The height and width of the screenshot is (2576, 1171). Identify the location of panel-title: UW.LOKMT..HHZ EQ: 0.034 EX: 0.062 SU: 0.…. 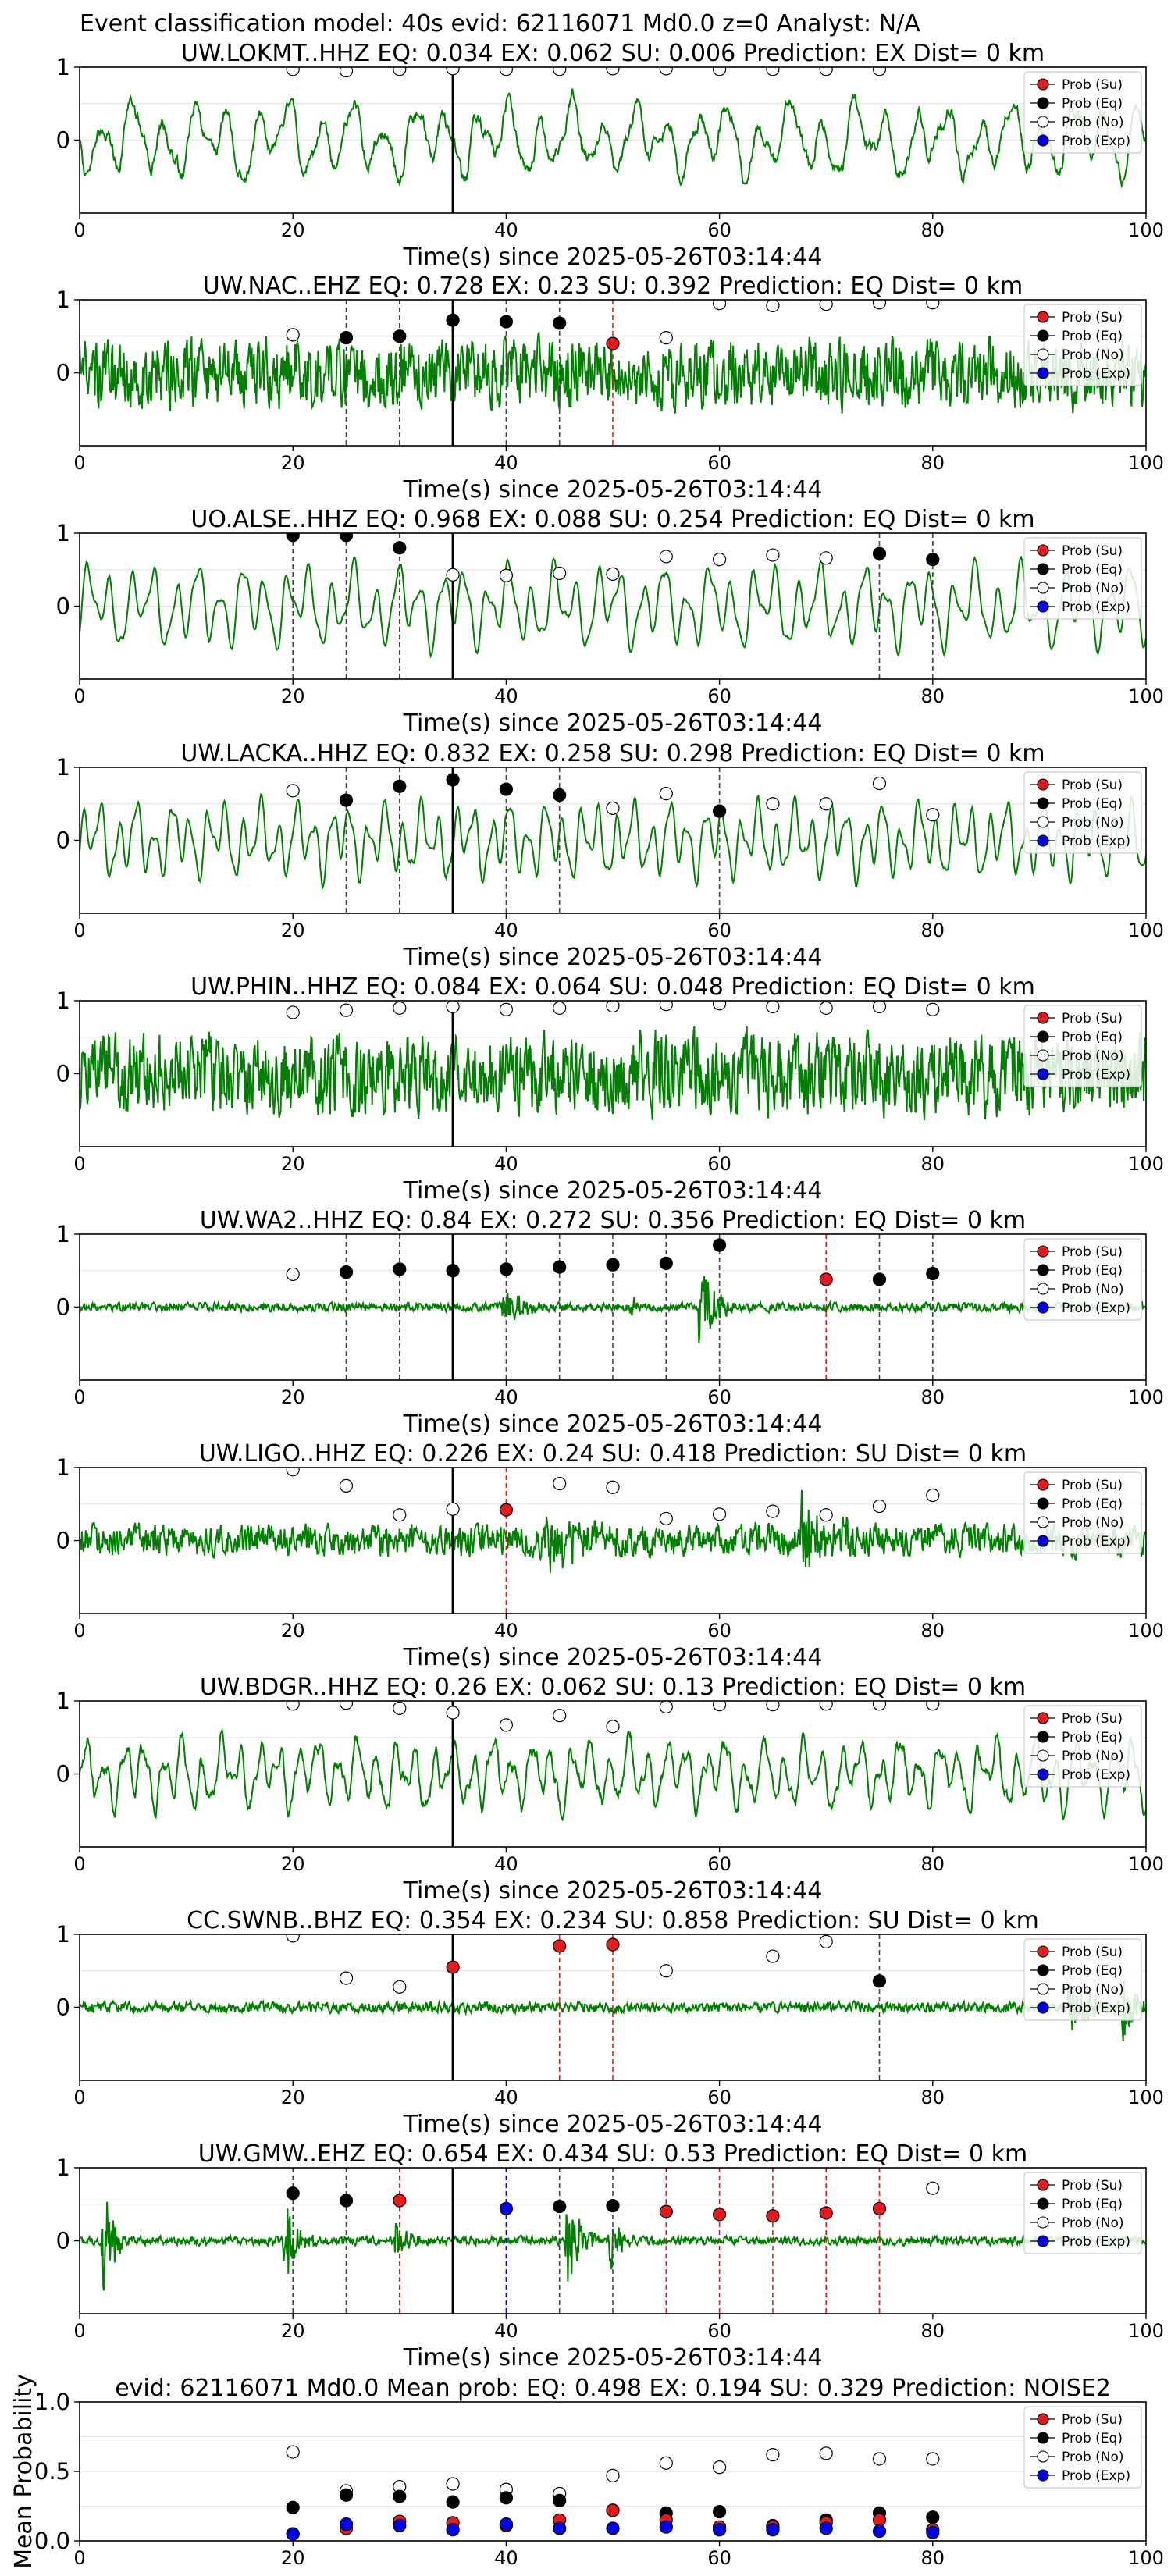
(613, 53).